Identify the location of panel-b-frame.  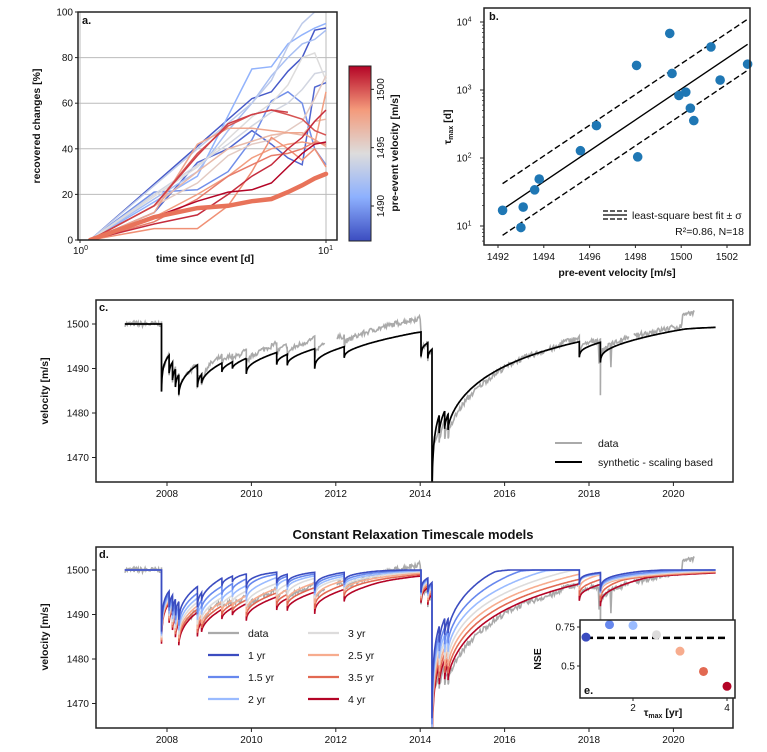
(617, 126).